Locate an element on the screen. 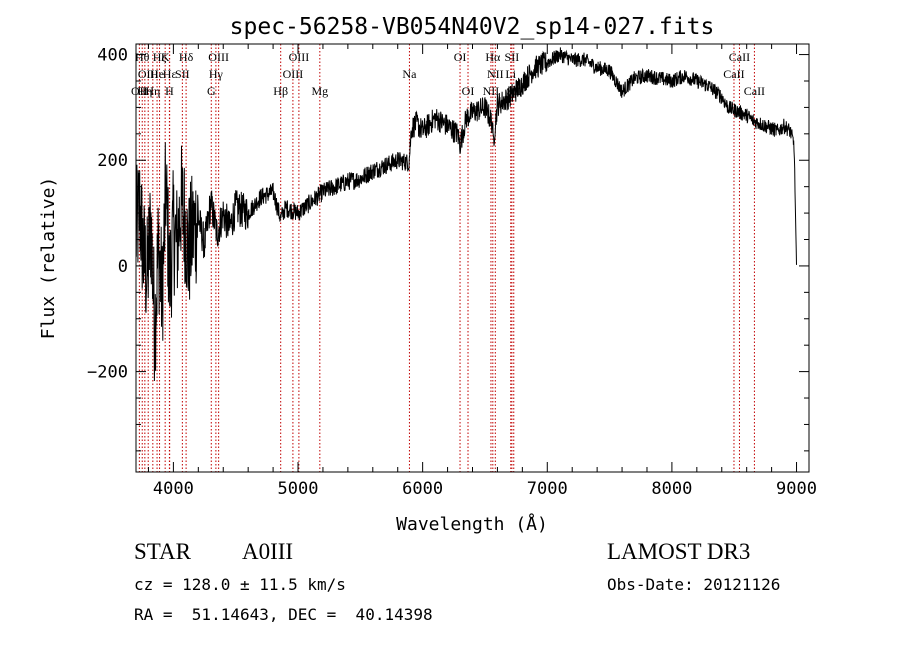 The width and height of the screenshot is (900, 649). line-id-label: Hγ is located at coordinates (216, 74).